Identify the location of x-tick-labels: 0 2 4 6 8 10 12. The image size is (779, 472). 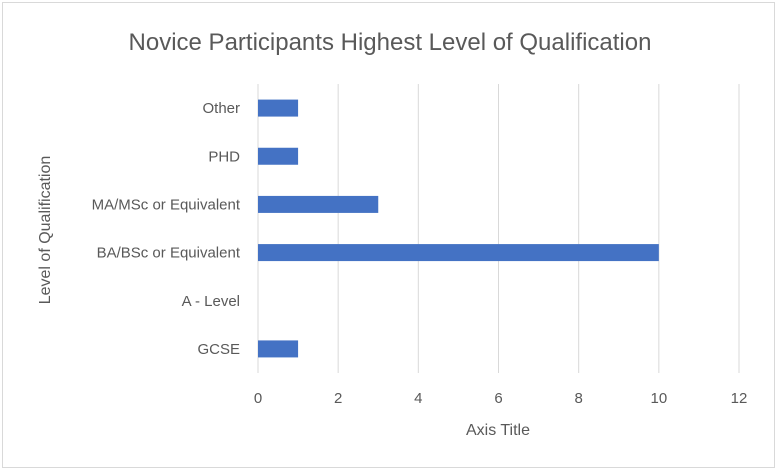
(501, 398).